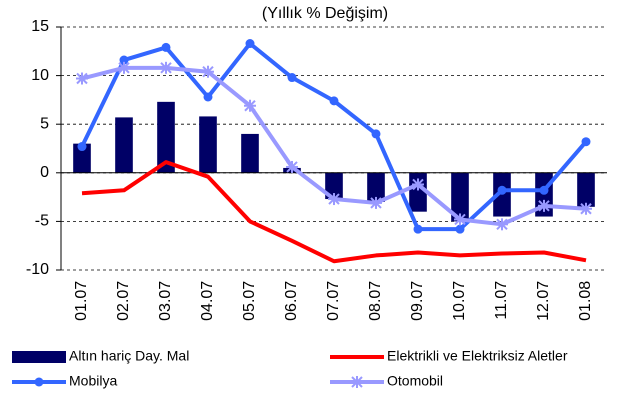 The height and width of the screenshot is (403, 640). I want to click on legend-label: Elektrikli ve Elektriksiz Aletler, so click(477, 356).